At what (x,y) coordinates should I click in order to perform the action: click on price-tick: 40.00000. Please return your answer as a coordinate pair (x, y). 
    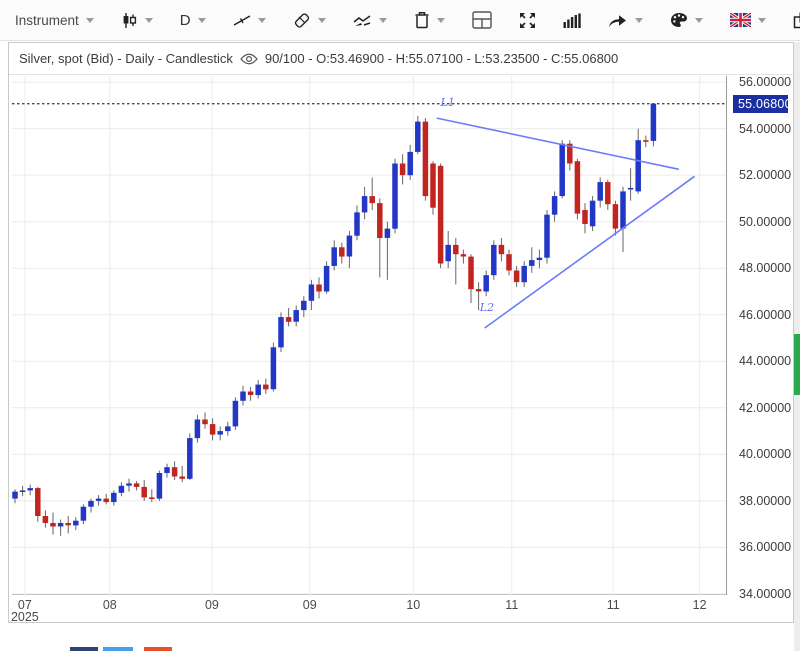
    Looking at the image, I should click on (765, 454).